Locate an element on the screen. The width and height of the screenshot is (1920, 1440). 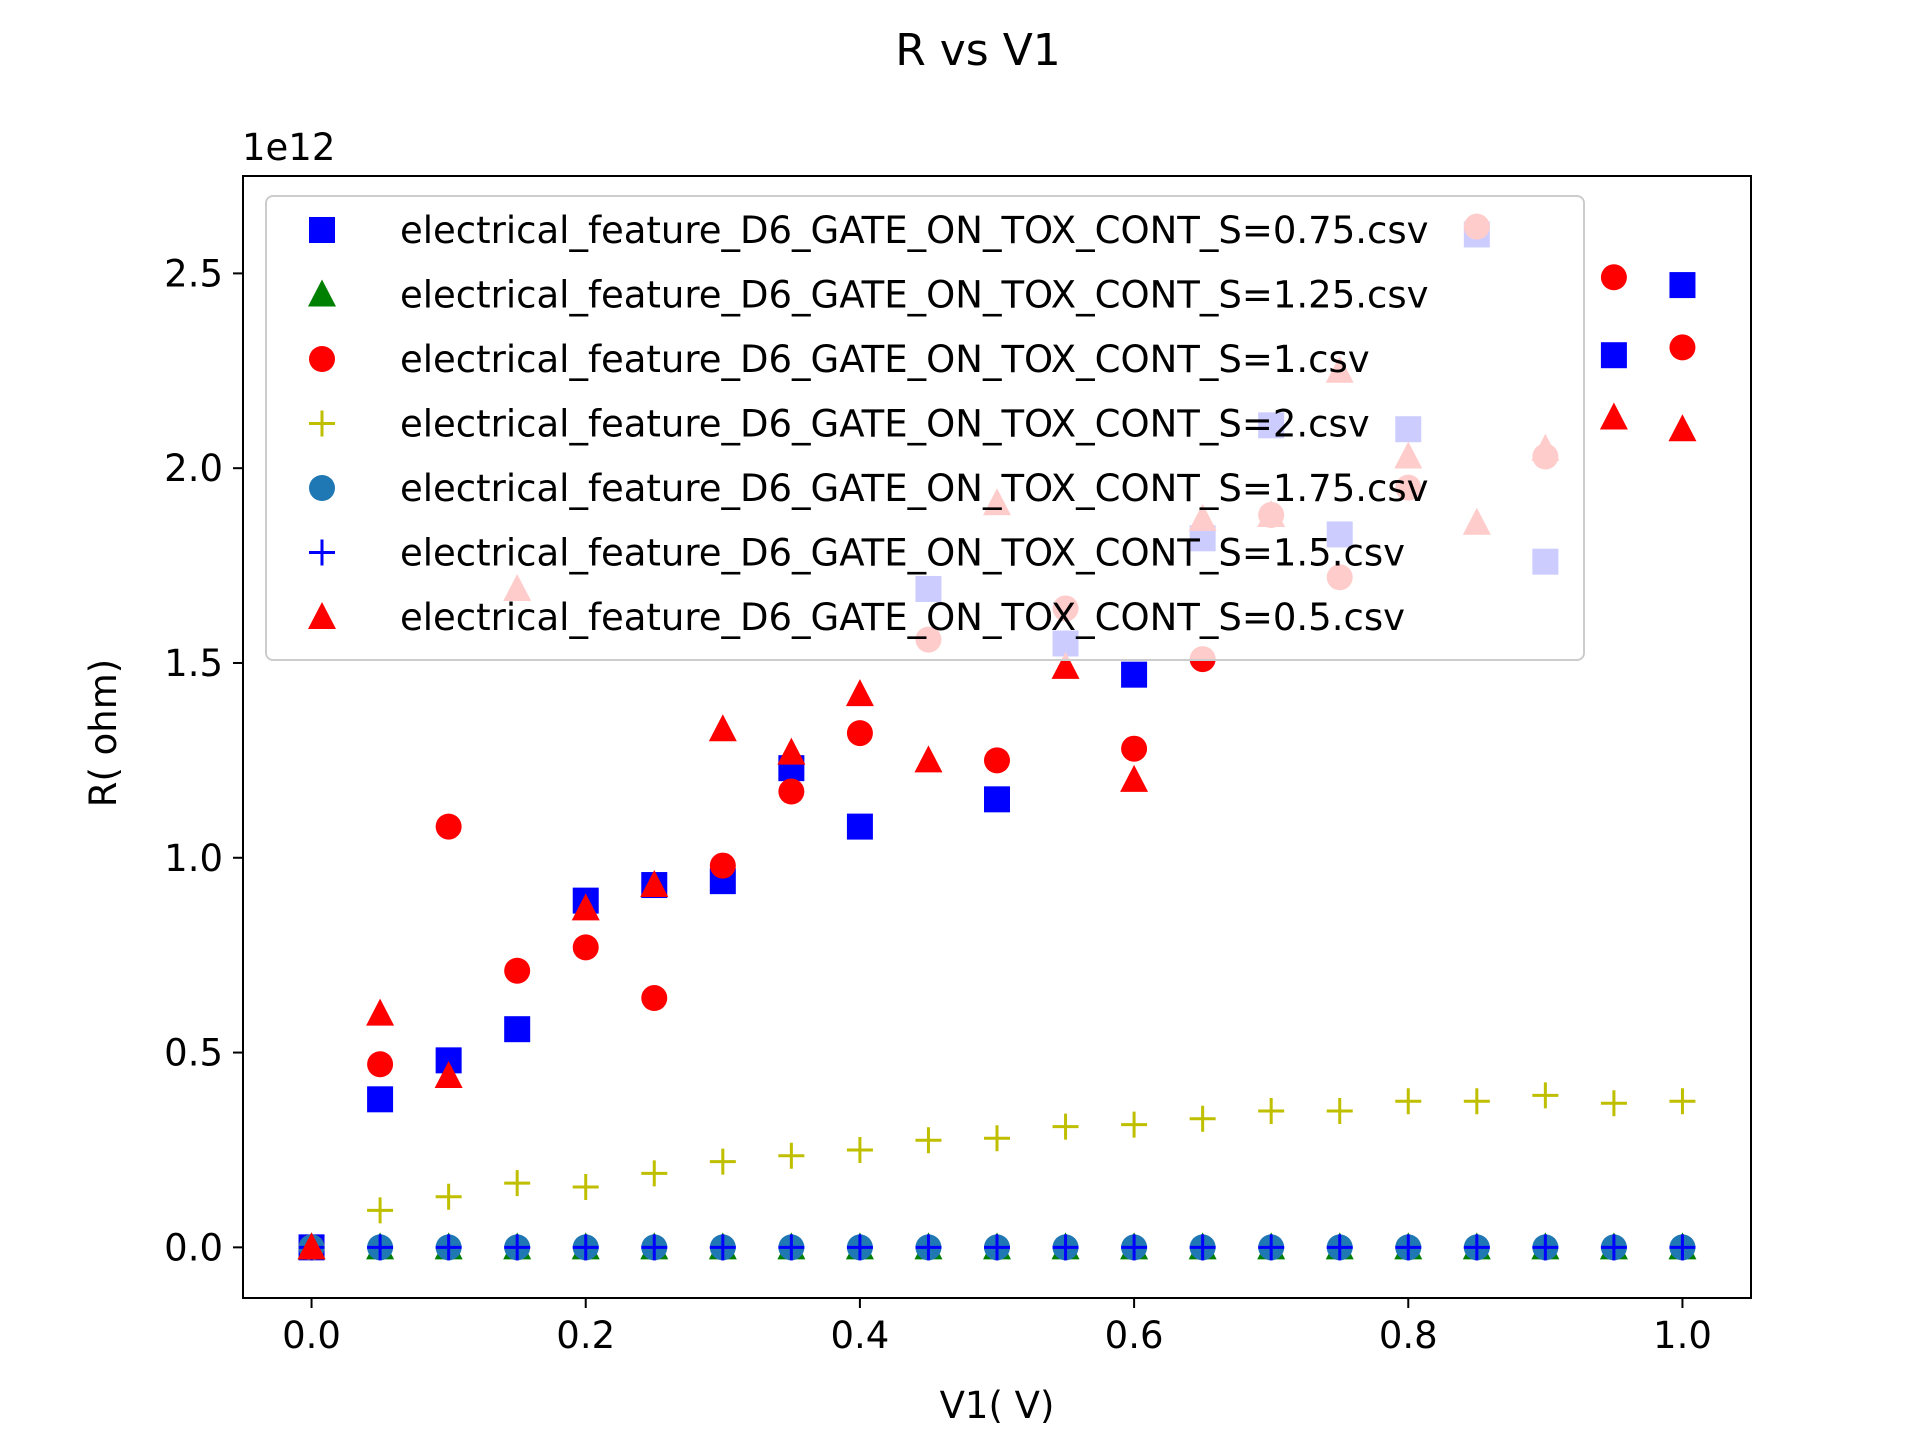
y-axis-label: R( ohm) is located at coordinates (103, 733).